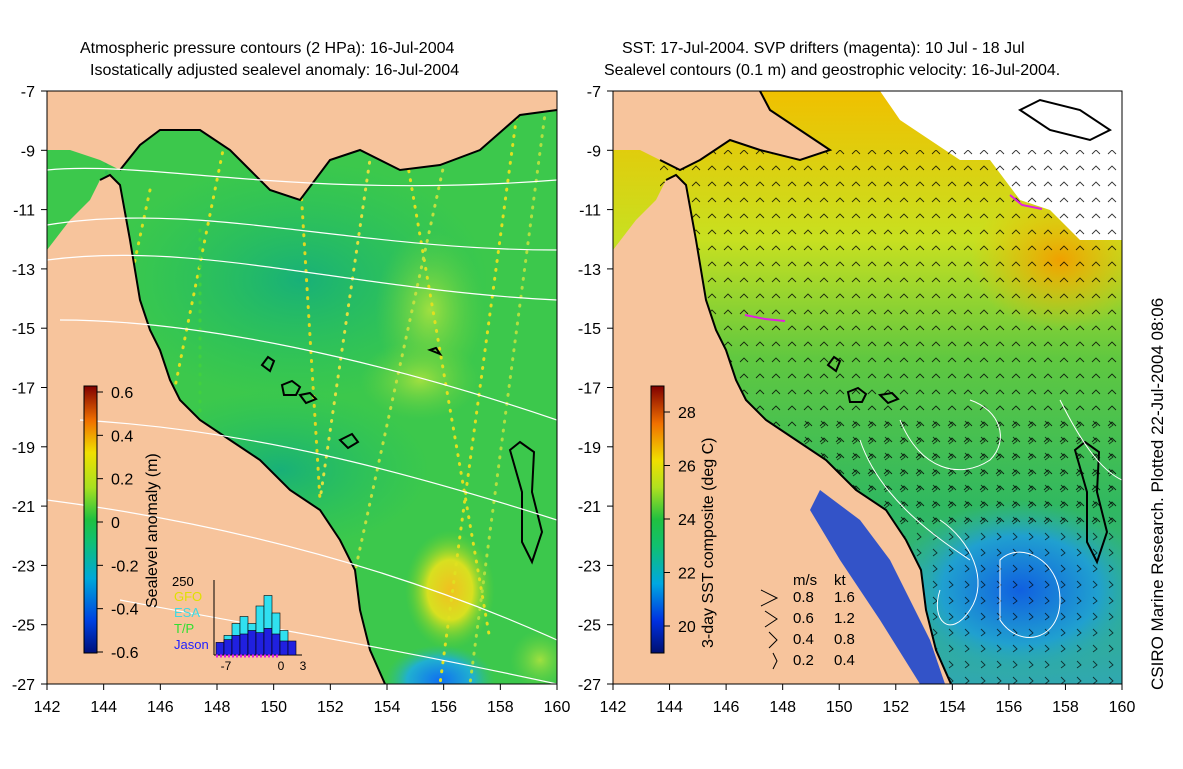 This screenshot has width=1183, height=769. What do you see at coordinates (844, 597) in the screenshot?
I see `velocity-key-kt: 1.6` at bounding box center [844, 597].